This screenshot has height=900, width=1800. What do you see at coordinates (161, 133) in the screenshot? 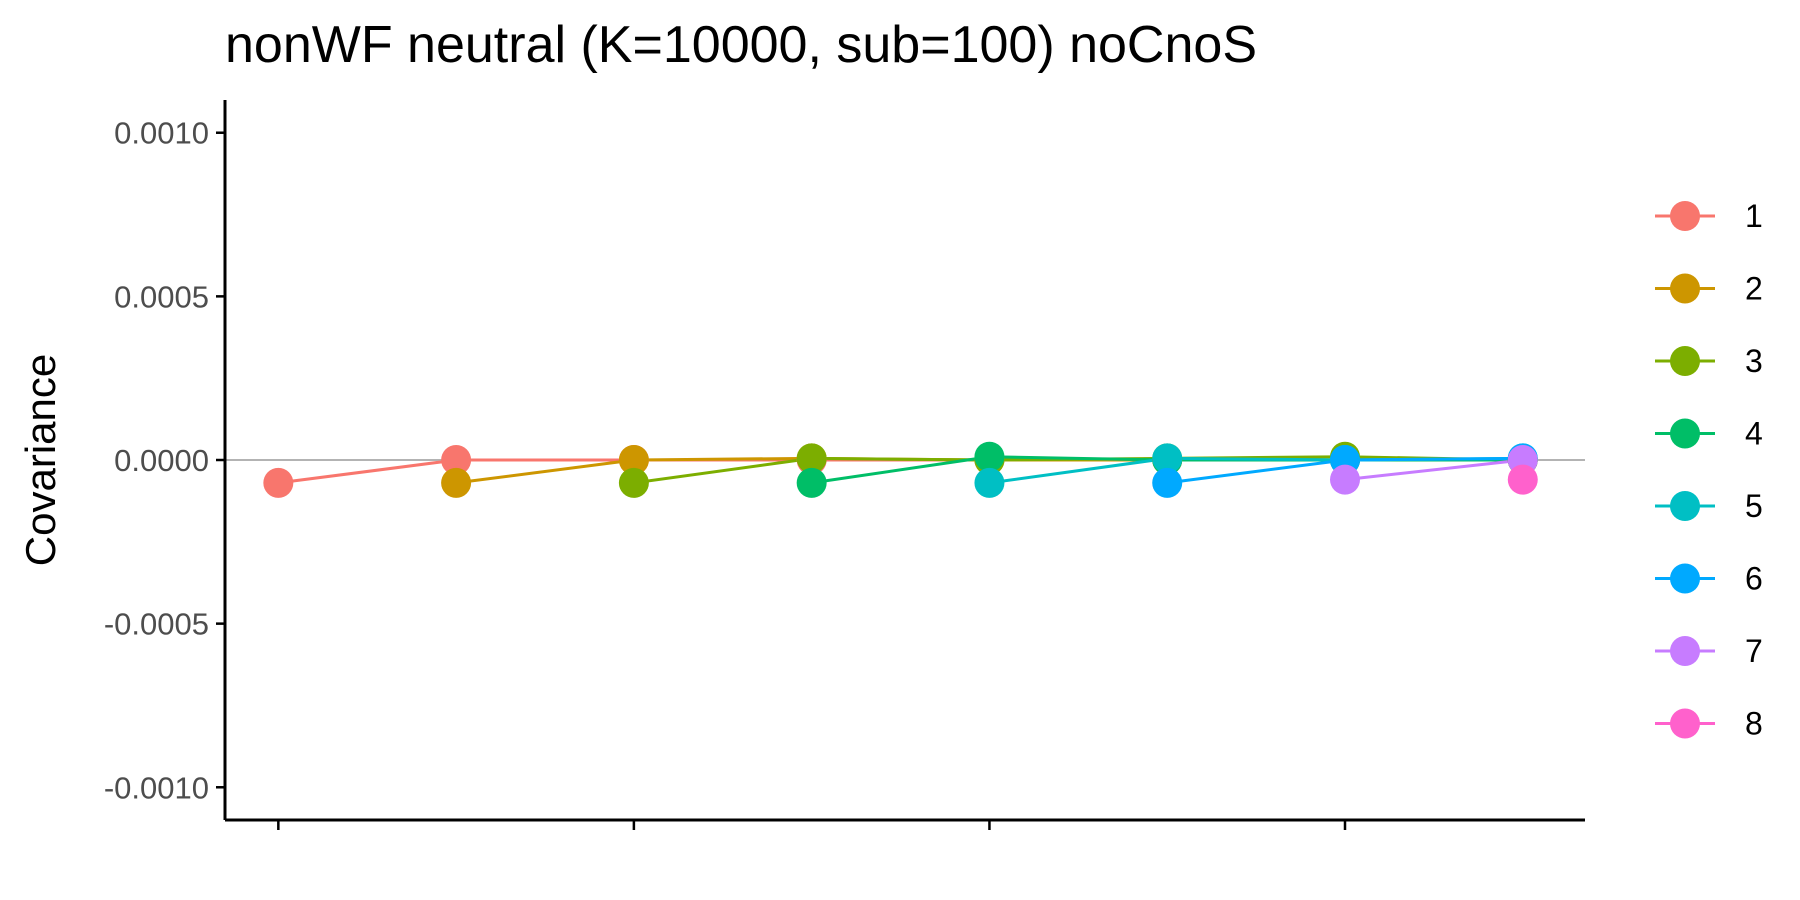
I see `y-tick-label: 0.0010` at bounding box center [161, 133].